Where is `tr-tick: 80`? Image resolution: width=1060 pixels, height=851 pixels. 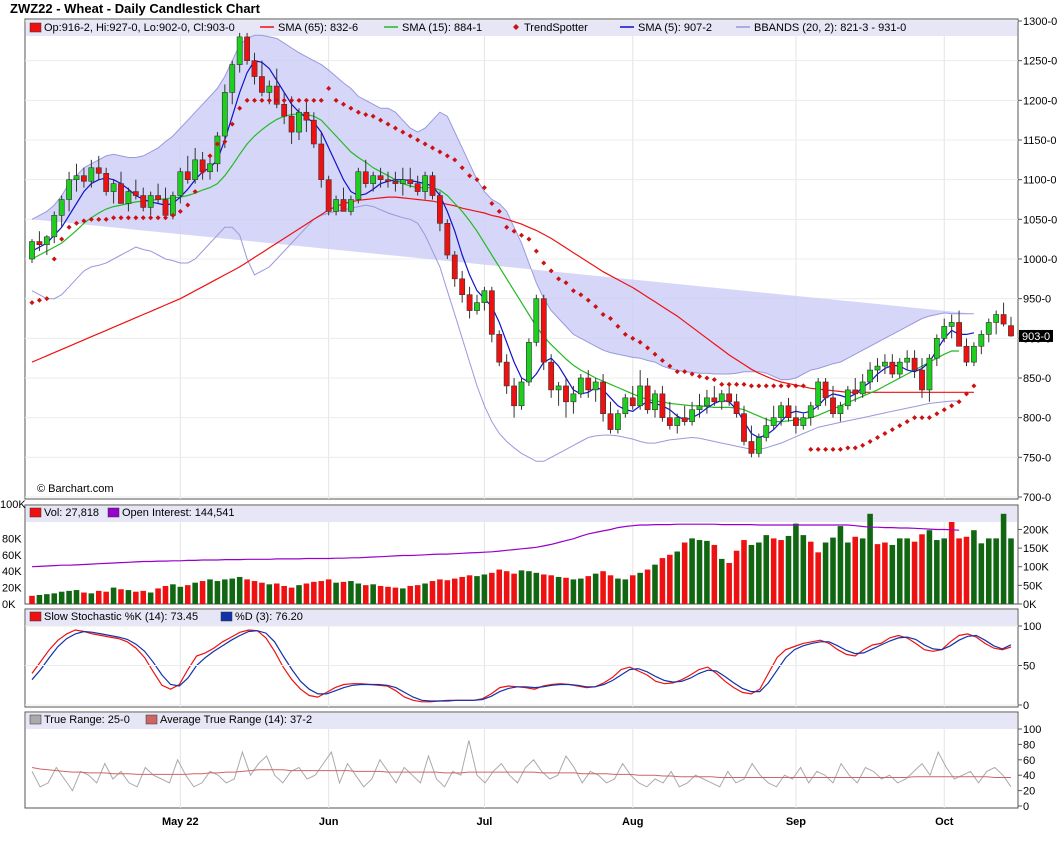 tr-tick: 80 is located at coordinates (1029, 745).